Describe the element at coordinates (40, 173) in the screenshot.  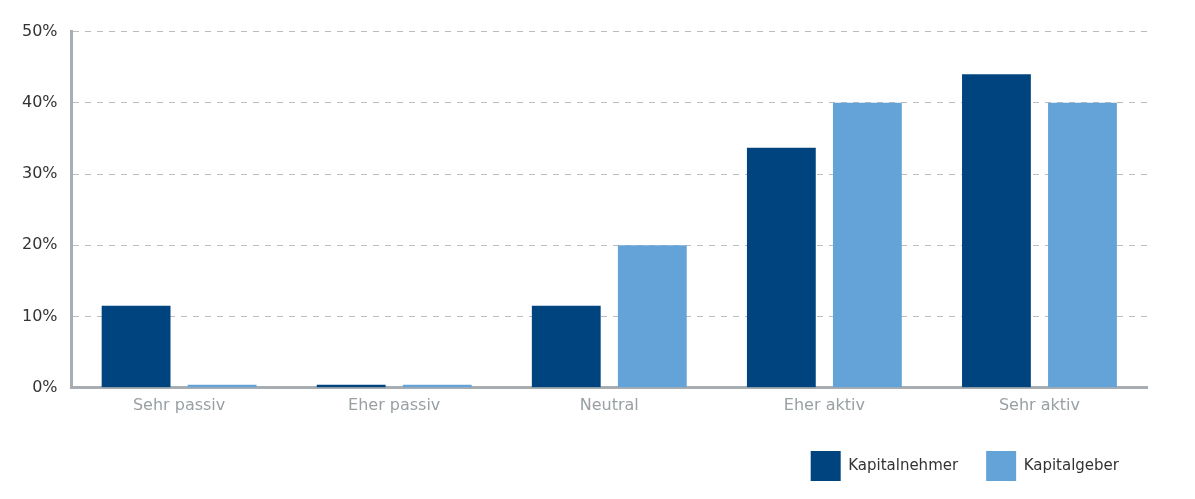
I see `y-tick-label: 30%` at that location.